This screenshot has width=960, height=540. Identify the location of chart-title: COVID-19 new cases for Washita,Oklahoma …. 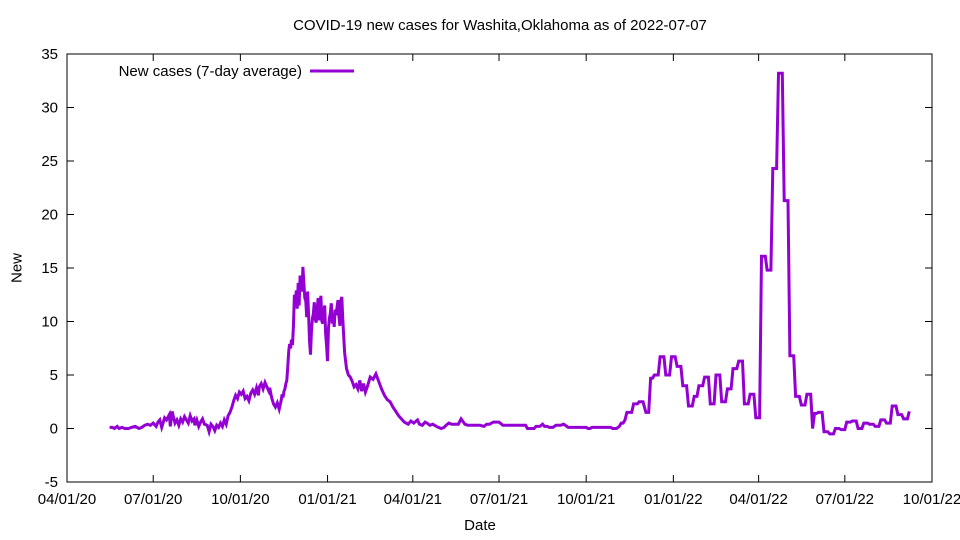
(500, 25).